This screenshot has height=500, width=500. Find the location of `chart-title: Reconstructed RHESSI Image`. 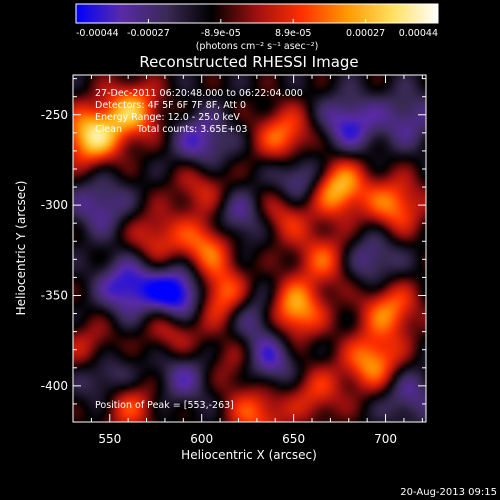

chart-title: Reconstructed RHESSI Image is located at coordinates (248, 62).